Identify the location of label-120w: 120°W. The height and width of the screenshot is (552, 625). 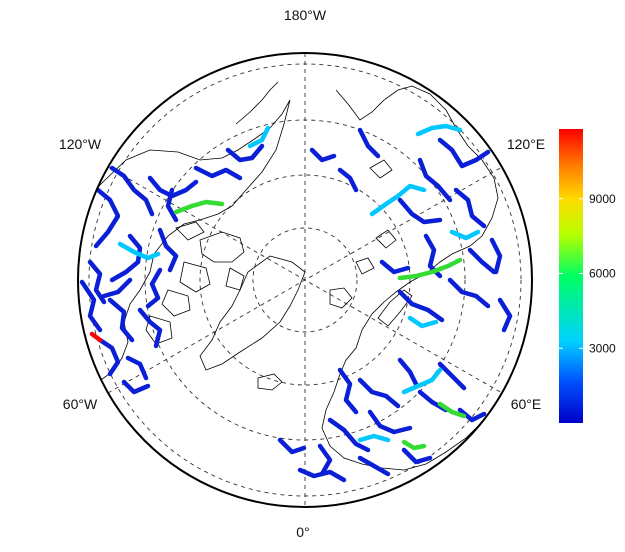
(80, 144).